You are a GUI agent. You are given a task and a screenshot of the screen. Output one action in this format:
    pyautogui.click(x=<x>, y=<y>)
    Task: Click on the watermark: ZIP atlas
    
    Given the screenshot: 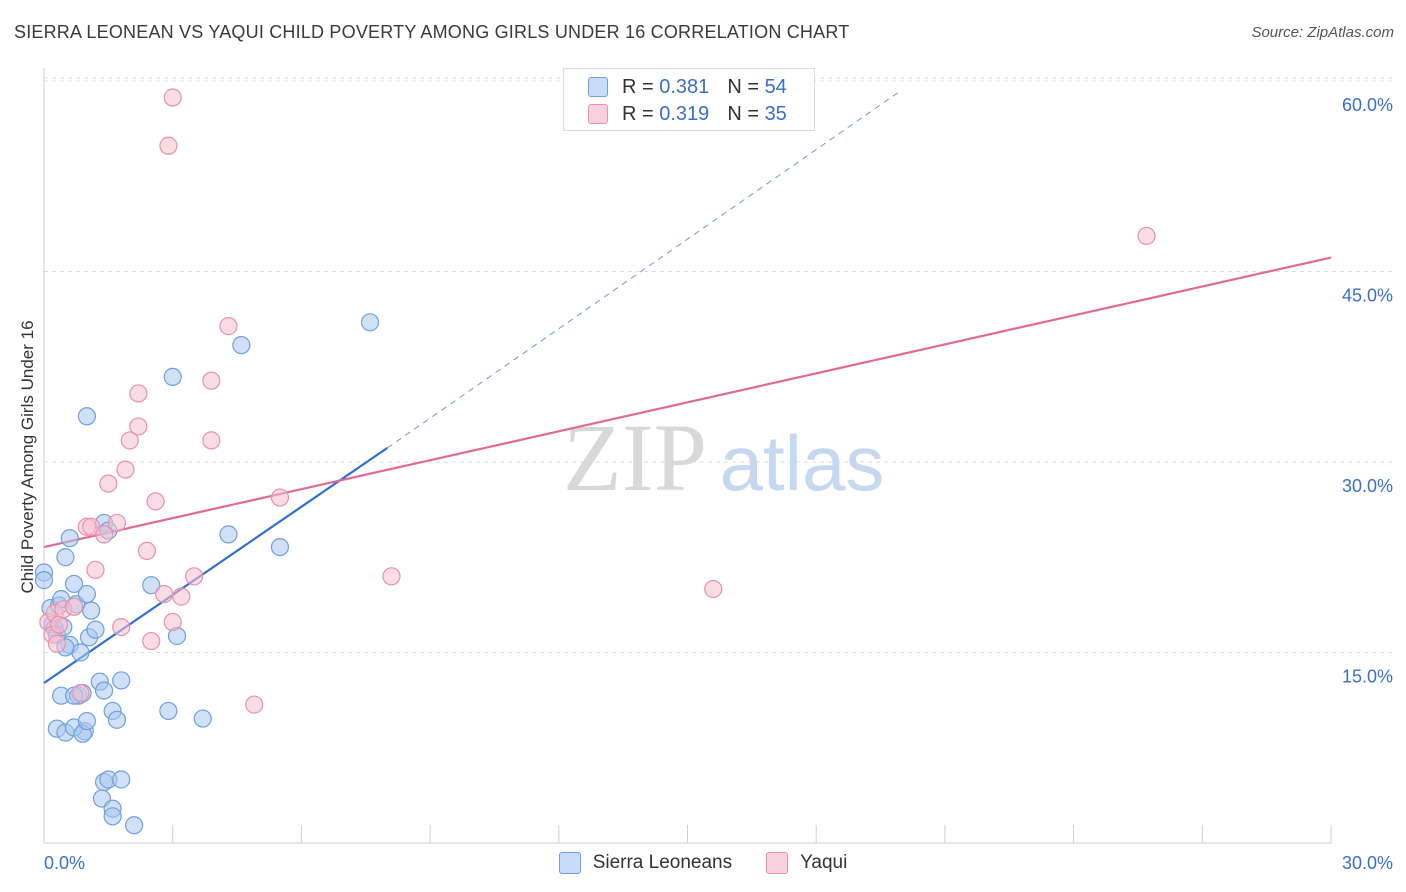 What is the action you would take?
    pyautogui.click(x=723, y=457)
    